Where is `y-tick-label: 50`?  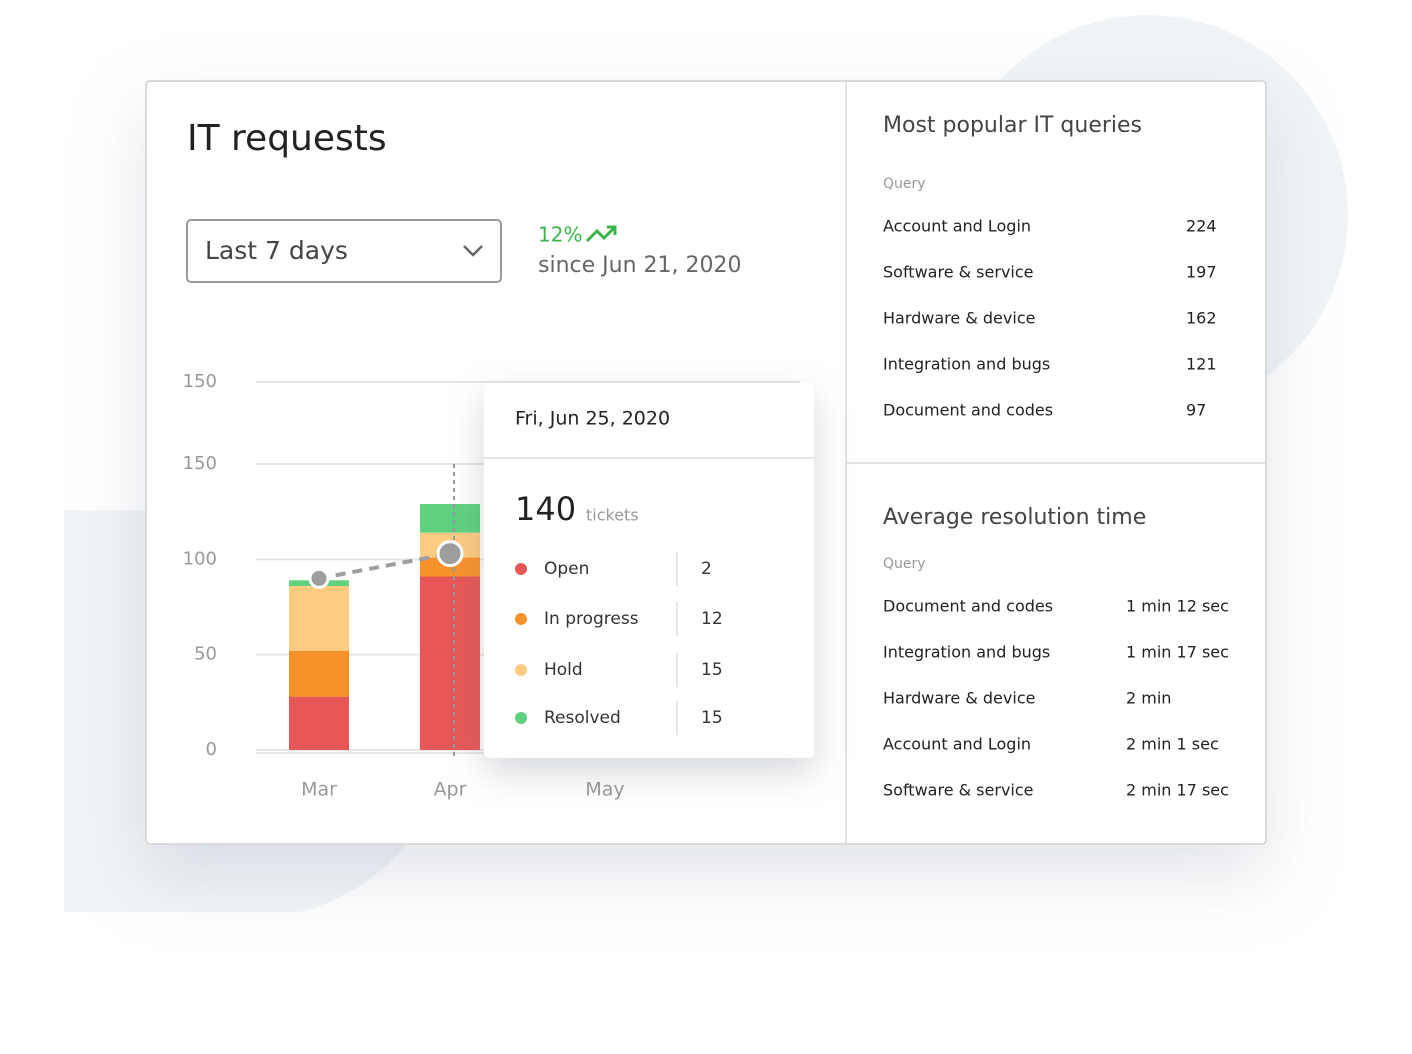 y-tick-label: 50 is located at coordinates (205, 654).